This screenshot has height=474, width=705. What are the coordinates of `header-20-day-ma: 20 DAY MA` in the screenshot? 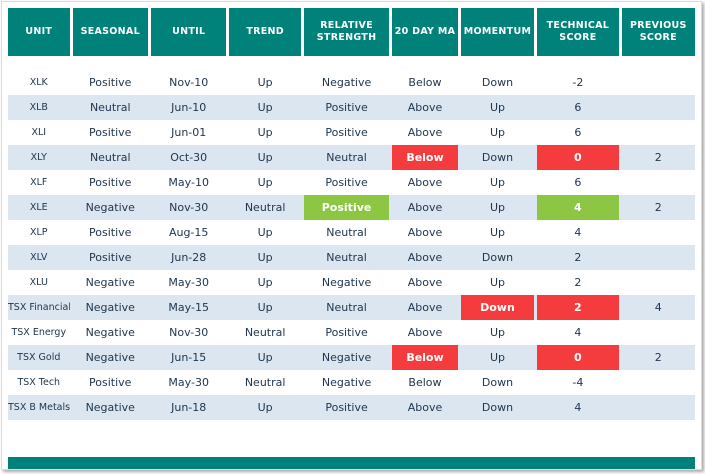 It's located at (425, 32).